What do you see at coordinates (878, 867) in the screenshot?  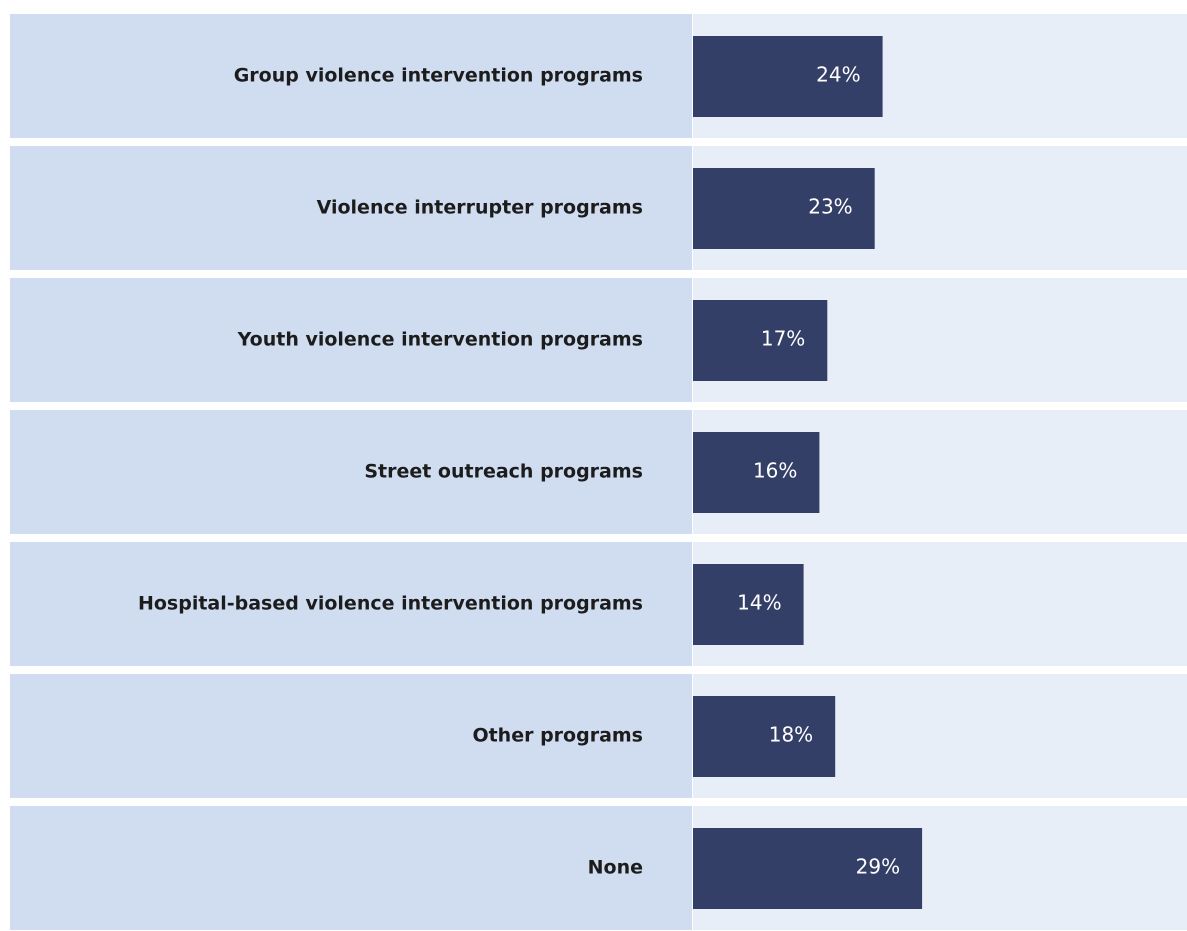 I see `value-label: 29%` at bounding box center [878, 867].